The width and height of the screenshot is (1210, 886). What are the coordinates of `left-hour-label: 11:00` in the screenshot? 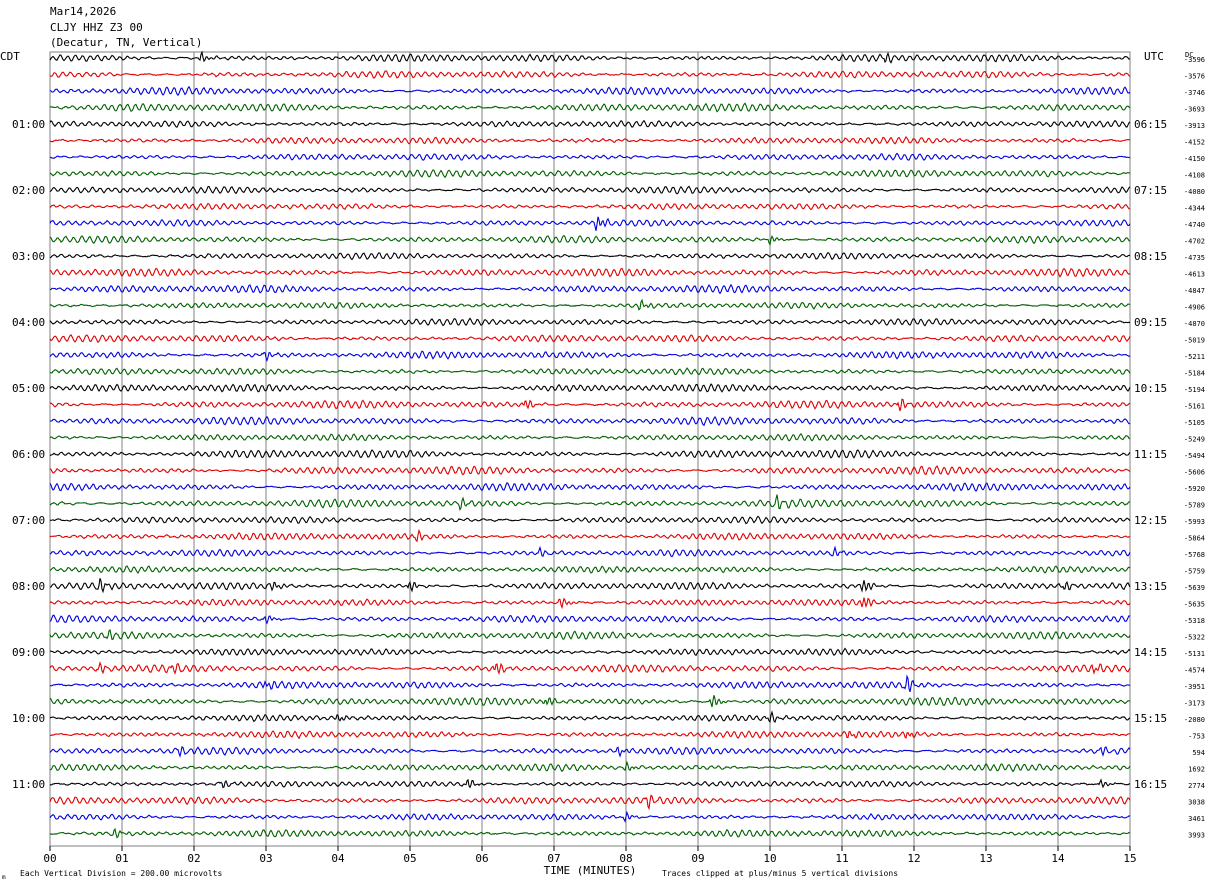 It's located at (28, 784).